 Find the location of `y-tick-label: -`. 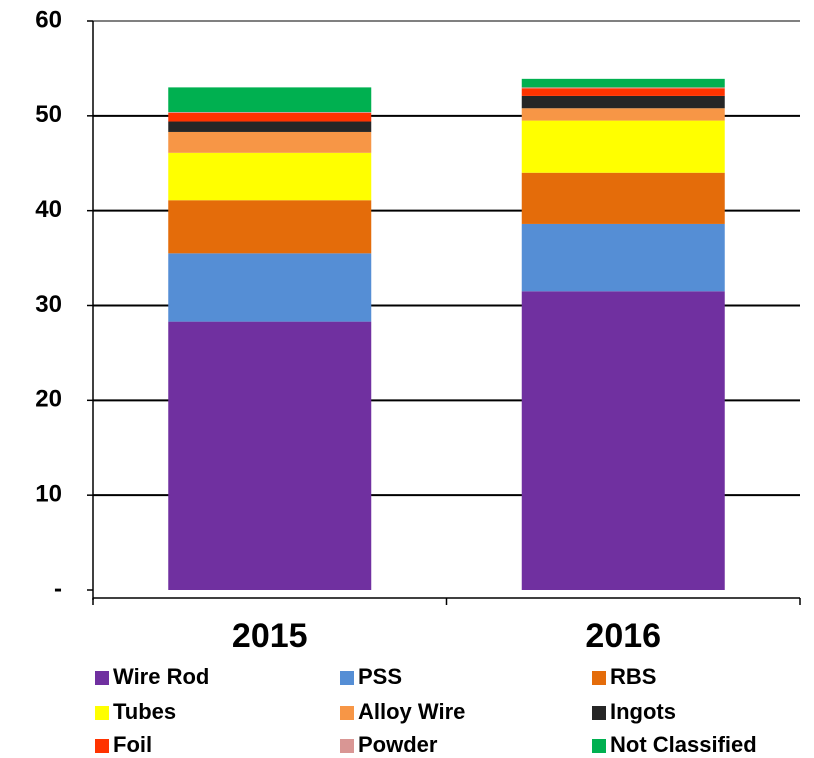

y-tick-label: - is located at coordinates (58, 588).